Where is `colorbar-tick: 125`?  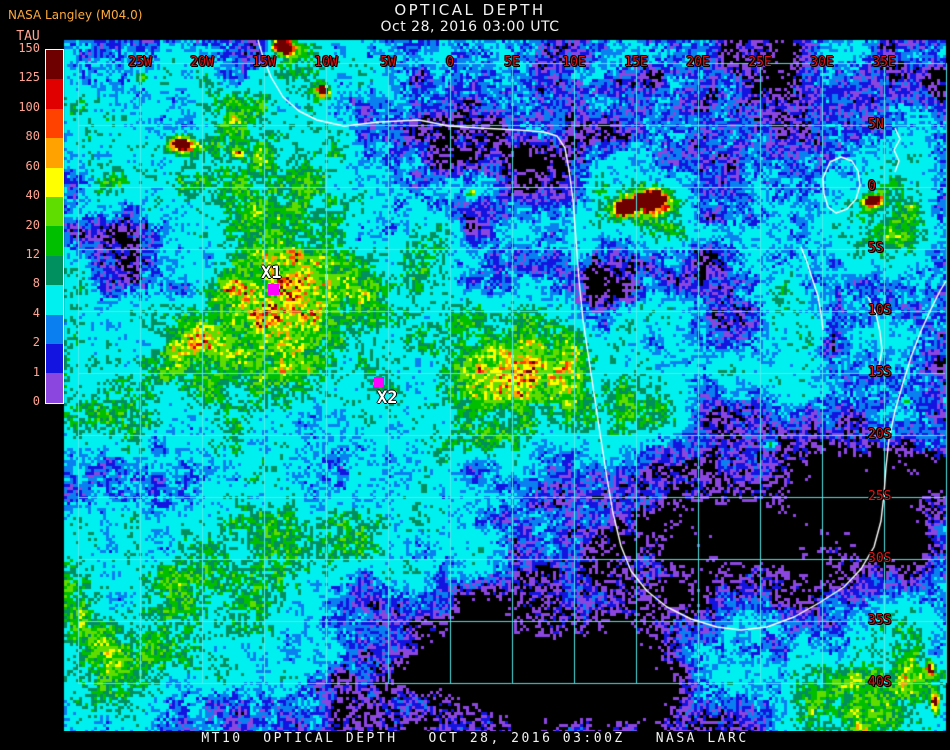 colorbar-tick: 125 is located at coordinates (29, 77).